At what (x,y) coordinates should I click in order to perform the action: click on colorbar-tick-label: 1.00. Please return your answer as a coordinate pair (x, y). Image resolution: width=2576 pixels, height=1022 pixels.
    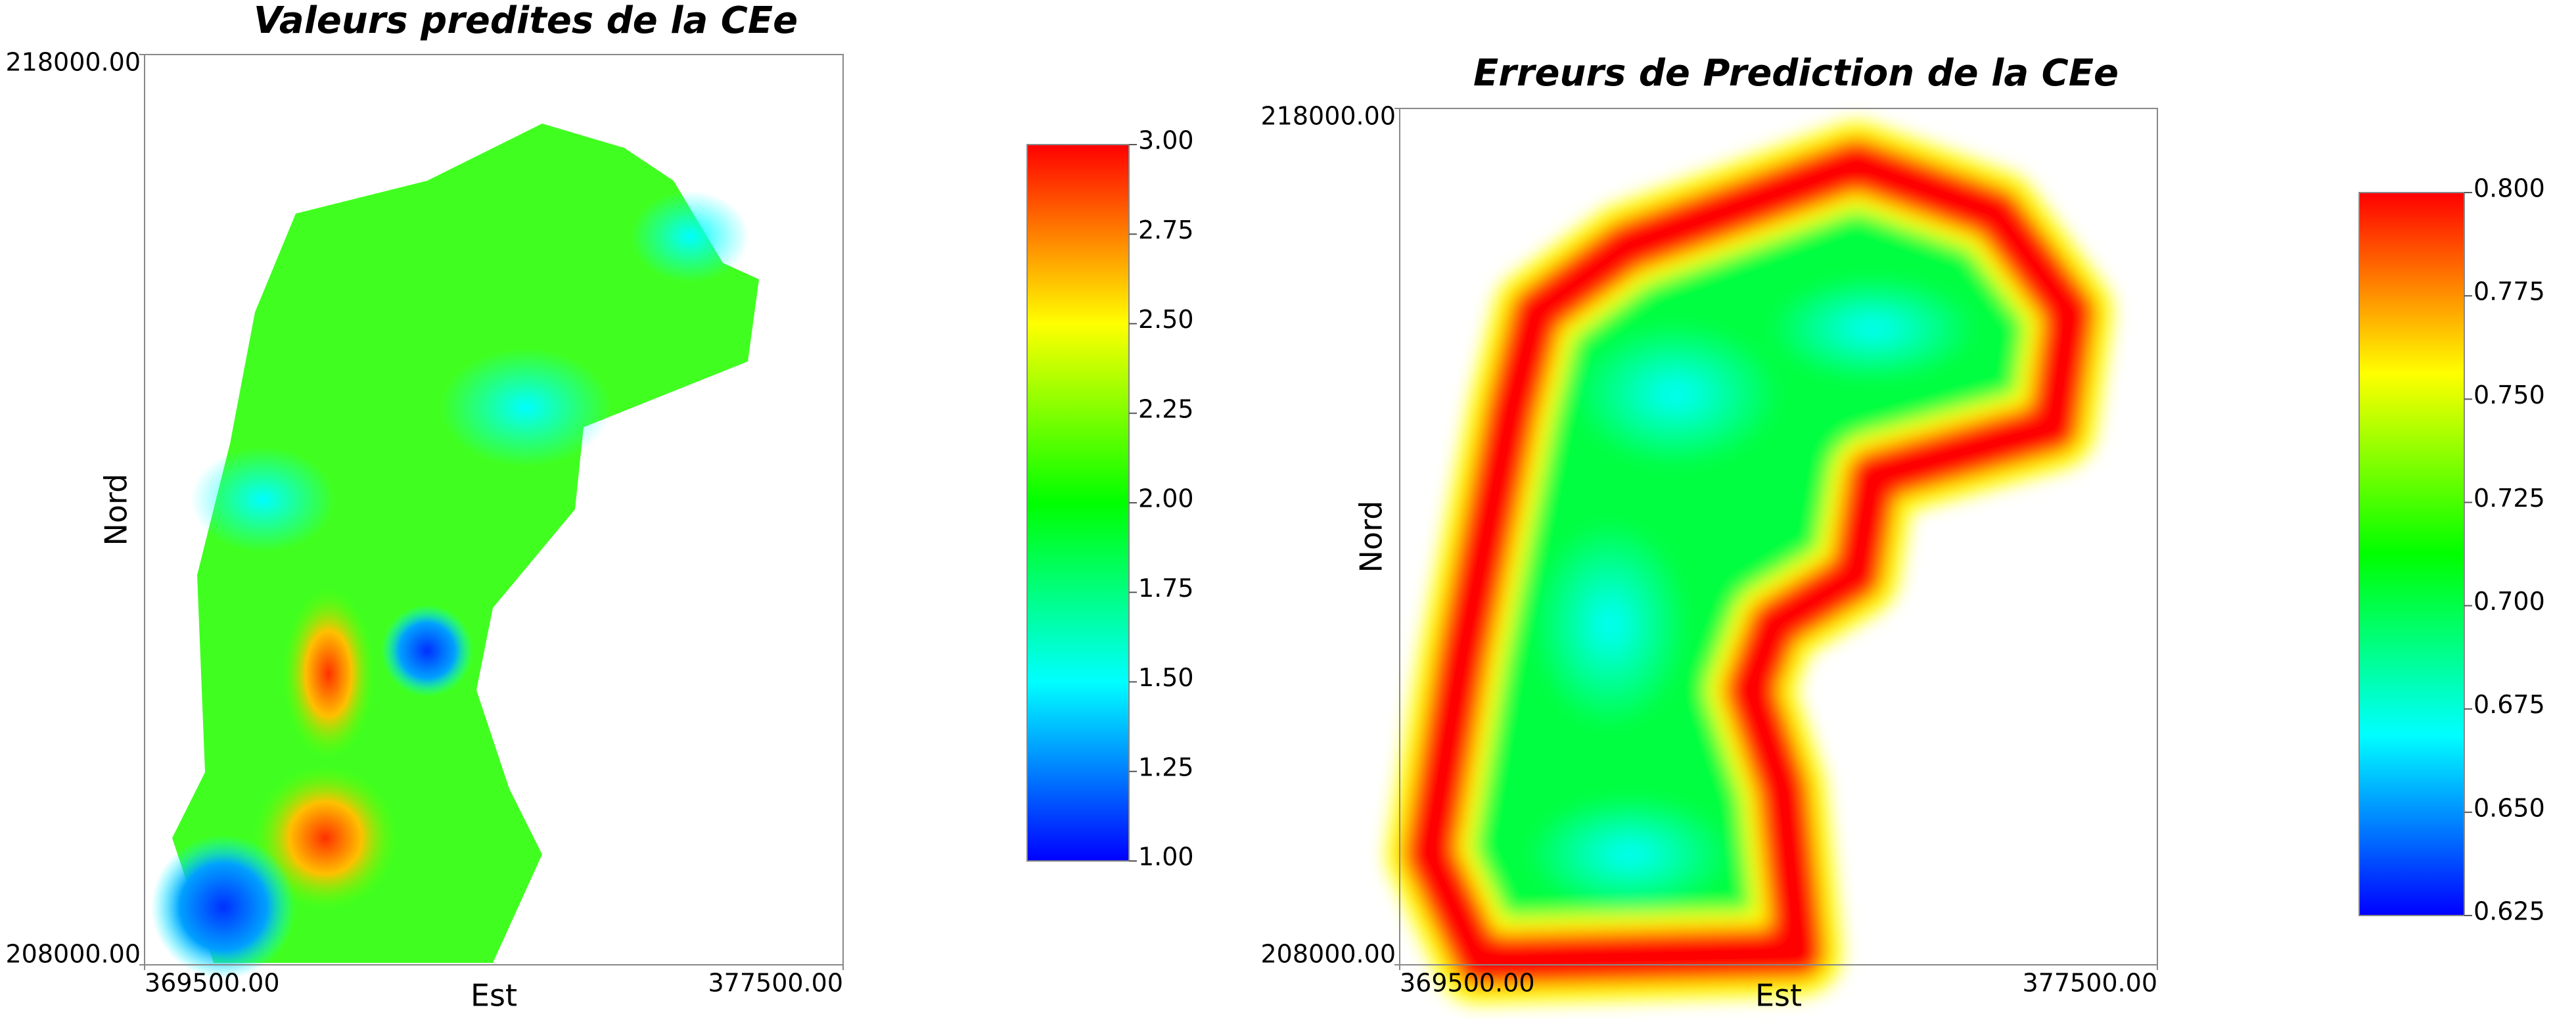
    Looking at the image, I should click on (1166, 857).